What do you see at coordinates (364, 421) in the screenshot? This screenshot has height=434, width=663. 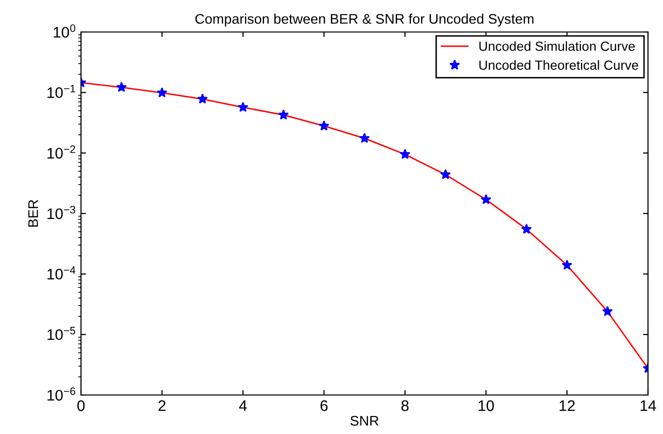 I see `x-axis-title: SNR` at bounding box center [364, 421].